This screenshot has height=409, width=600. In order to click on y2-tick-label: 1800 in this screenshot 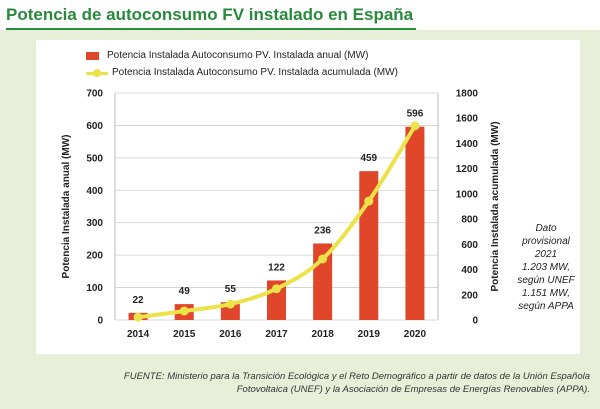, I will do `click(467, 94)`.